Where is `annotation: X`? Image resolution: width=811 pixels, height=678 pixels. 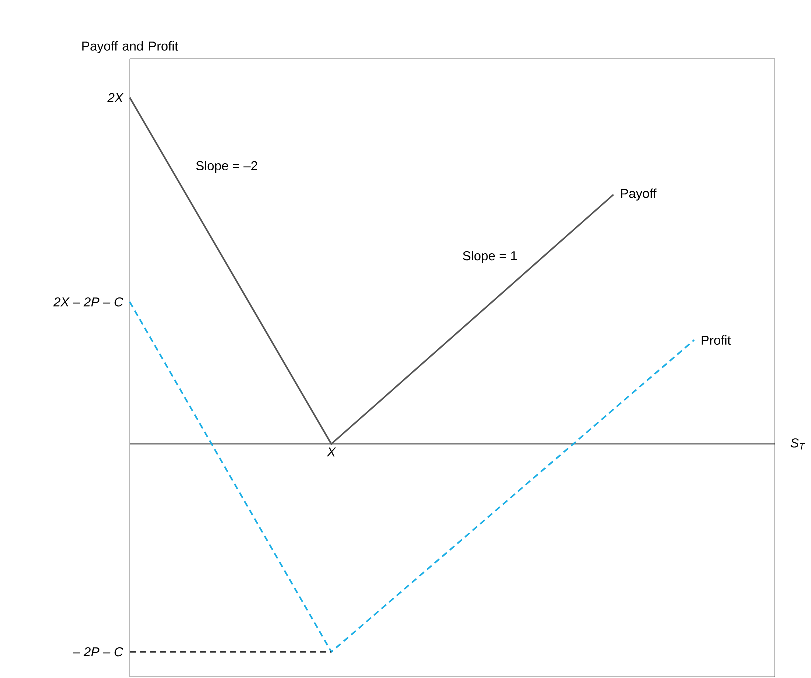
annotation: X is located at coordinates (331, 452).